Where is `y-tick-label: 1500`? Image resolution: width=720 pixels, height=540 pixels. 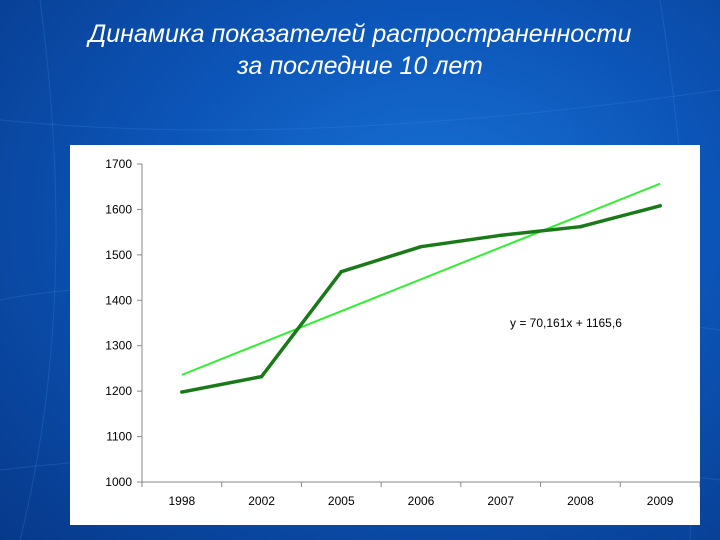 y-tick-label: 1500 is located at coordinates (118, 255).